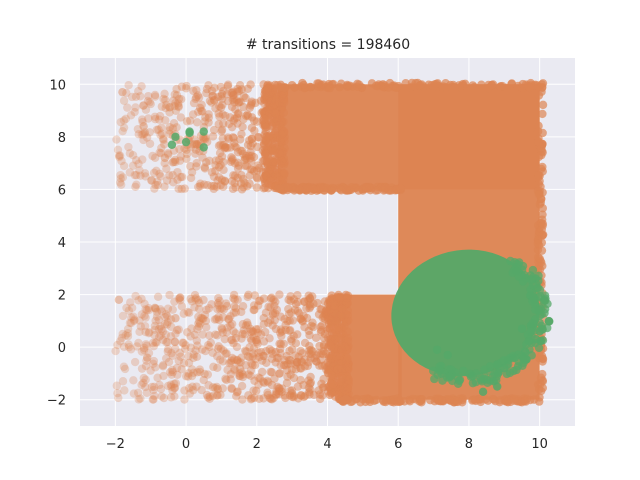 The height and width of the screenshot is (480, 640). What do you see at coordinates (469, 444) in the screenshot?
I see `x-tick-label: 8` at bounding box center [469, 444].